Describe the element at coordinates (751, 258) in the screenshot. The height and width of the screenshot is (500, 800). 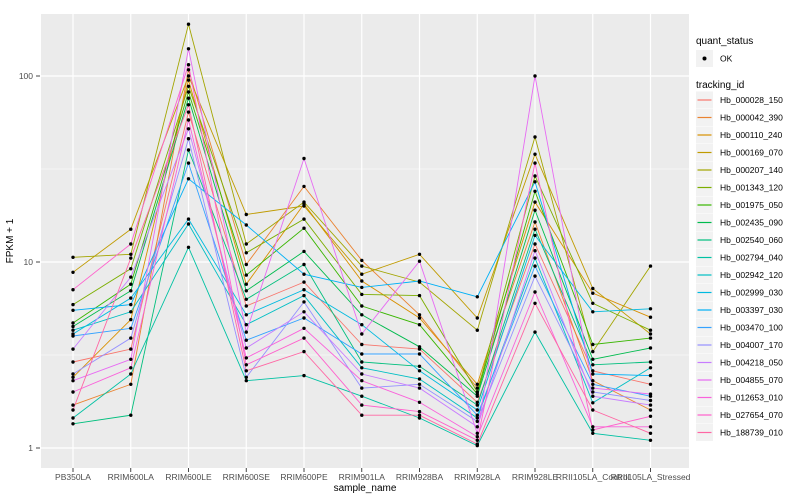
I see `legend-item-label: Hb_002794_040` at that location.